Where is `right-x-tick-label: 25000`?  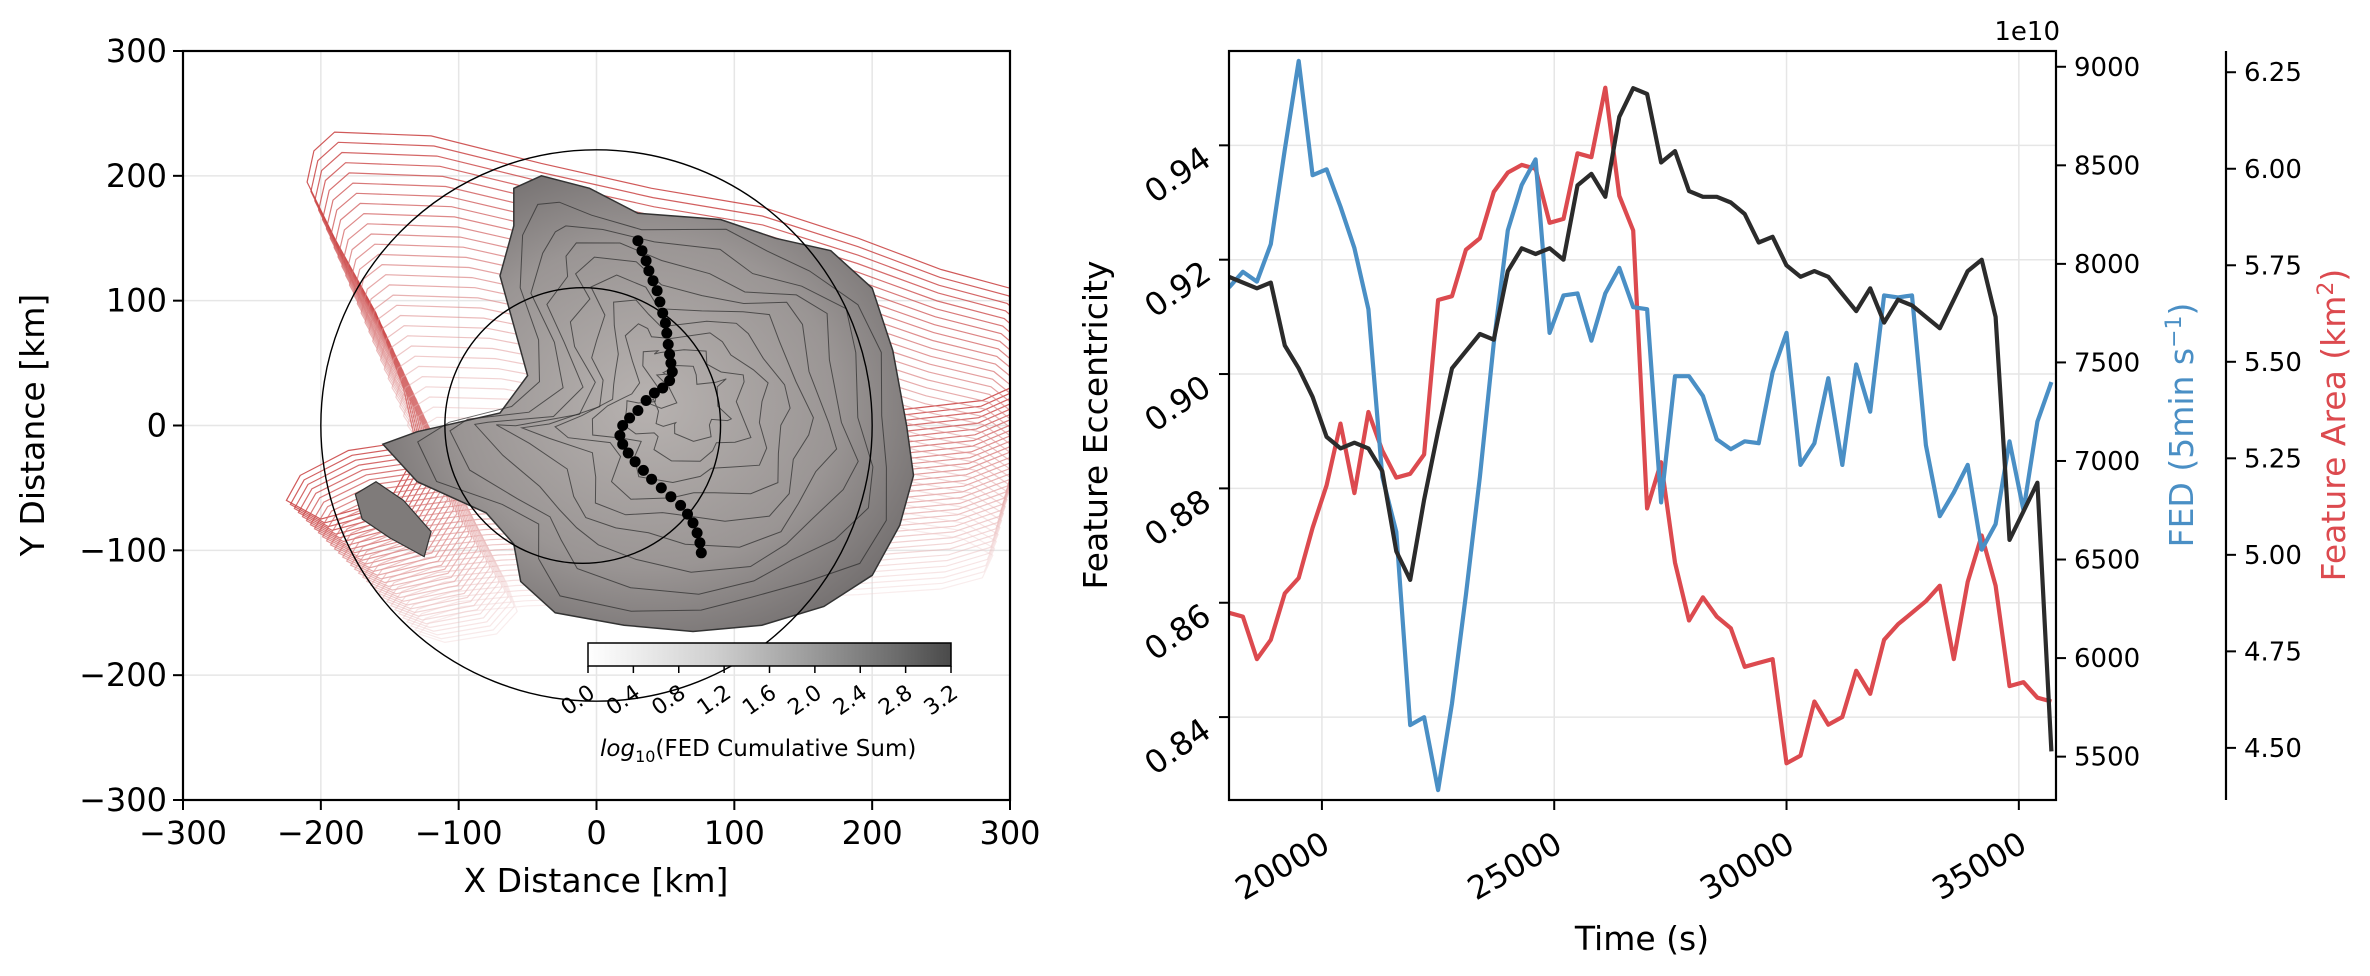 right-x-tick-label: 25000 is located at coordinates (1514, 866).